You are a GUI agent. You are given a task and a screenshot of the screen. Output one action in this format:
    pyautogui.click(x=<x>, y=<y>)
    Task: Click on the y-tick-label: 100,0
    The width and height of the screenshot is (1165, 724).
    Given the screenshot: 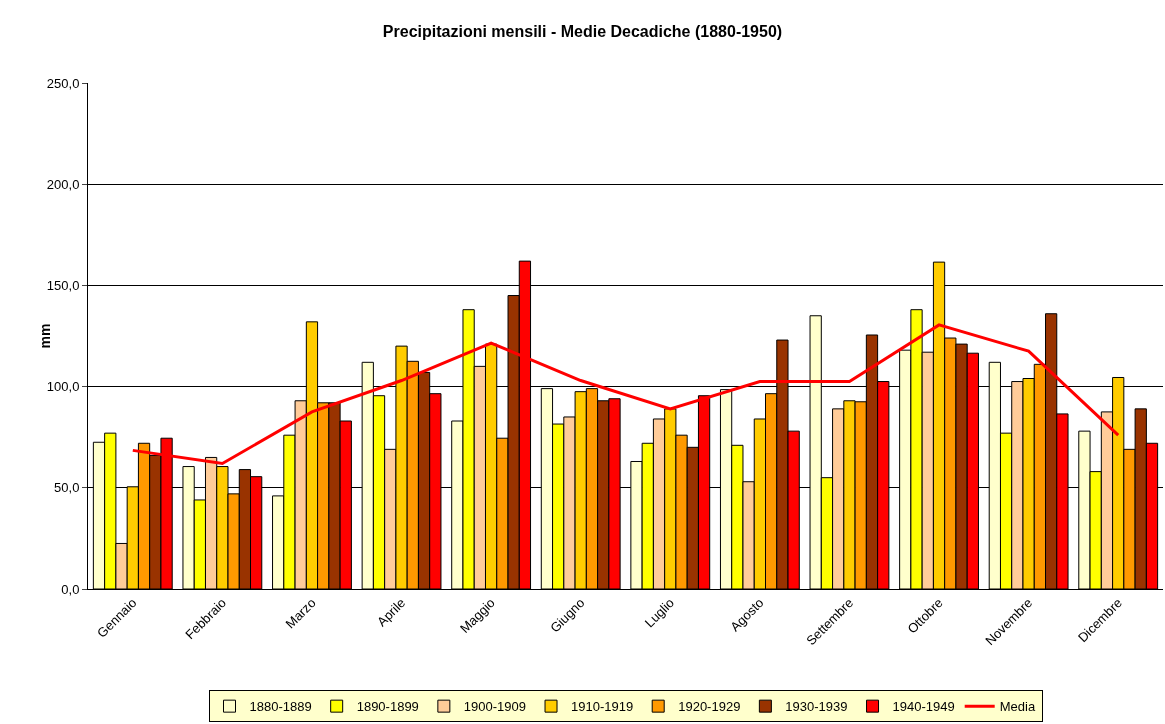 What is the action you would take?
    pyautogui.click(x=63, y=387)
    